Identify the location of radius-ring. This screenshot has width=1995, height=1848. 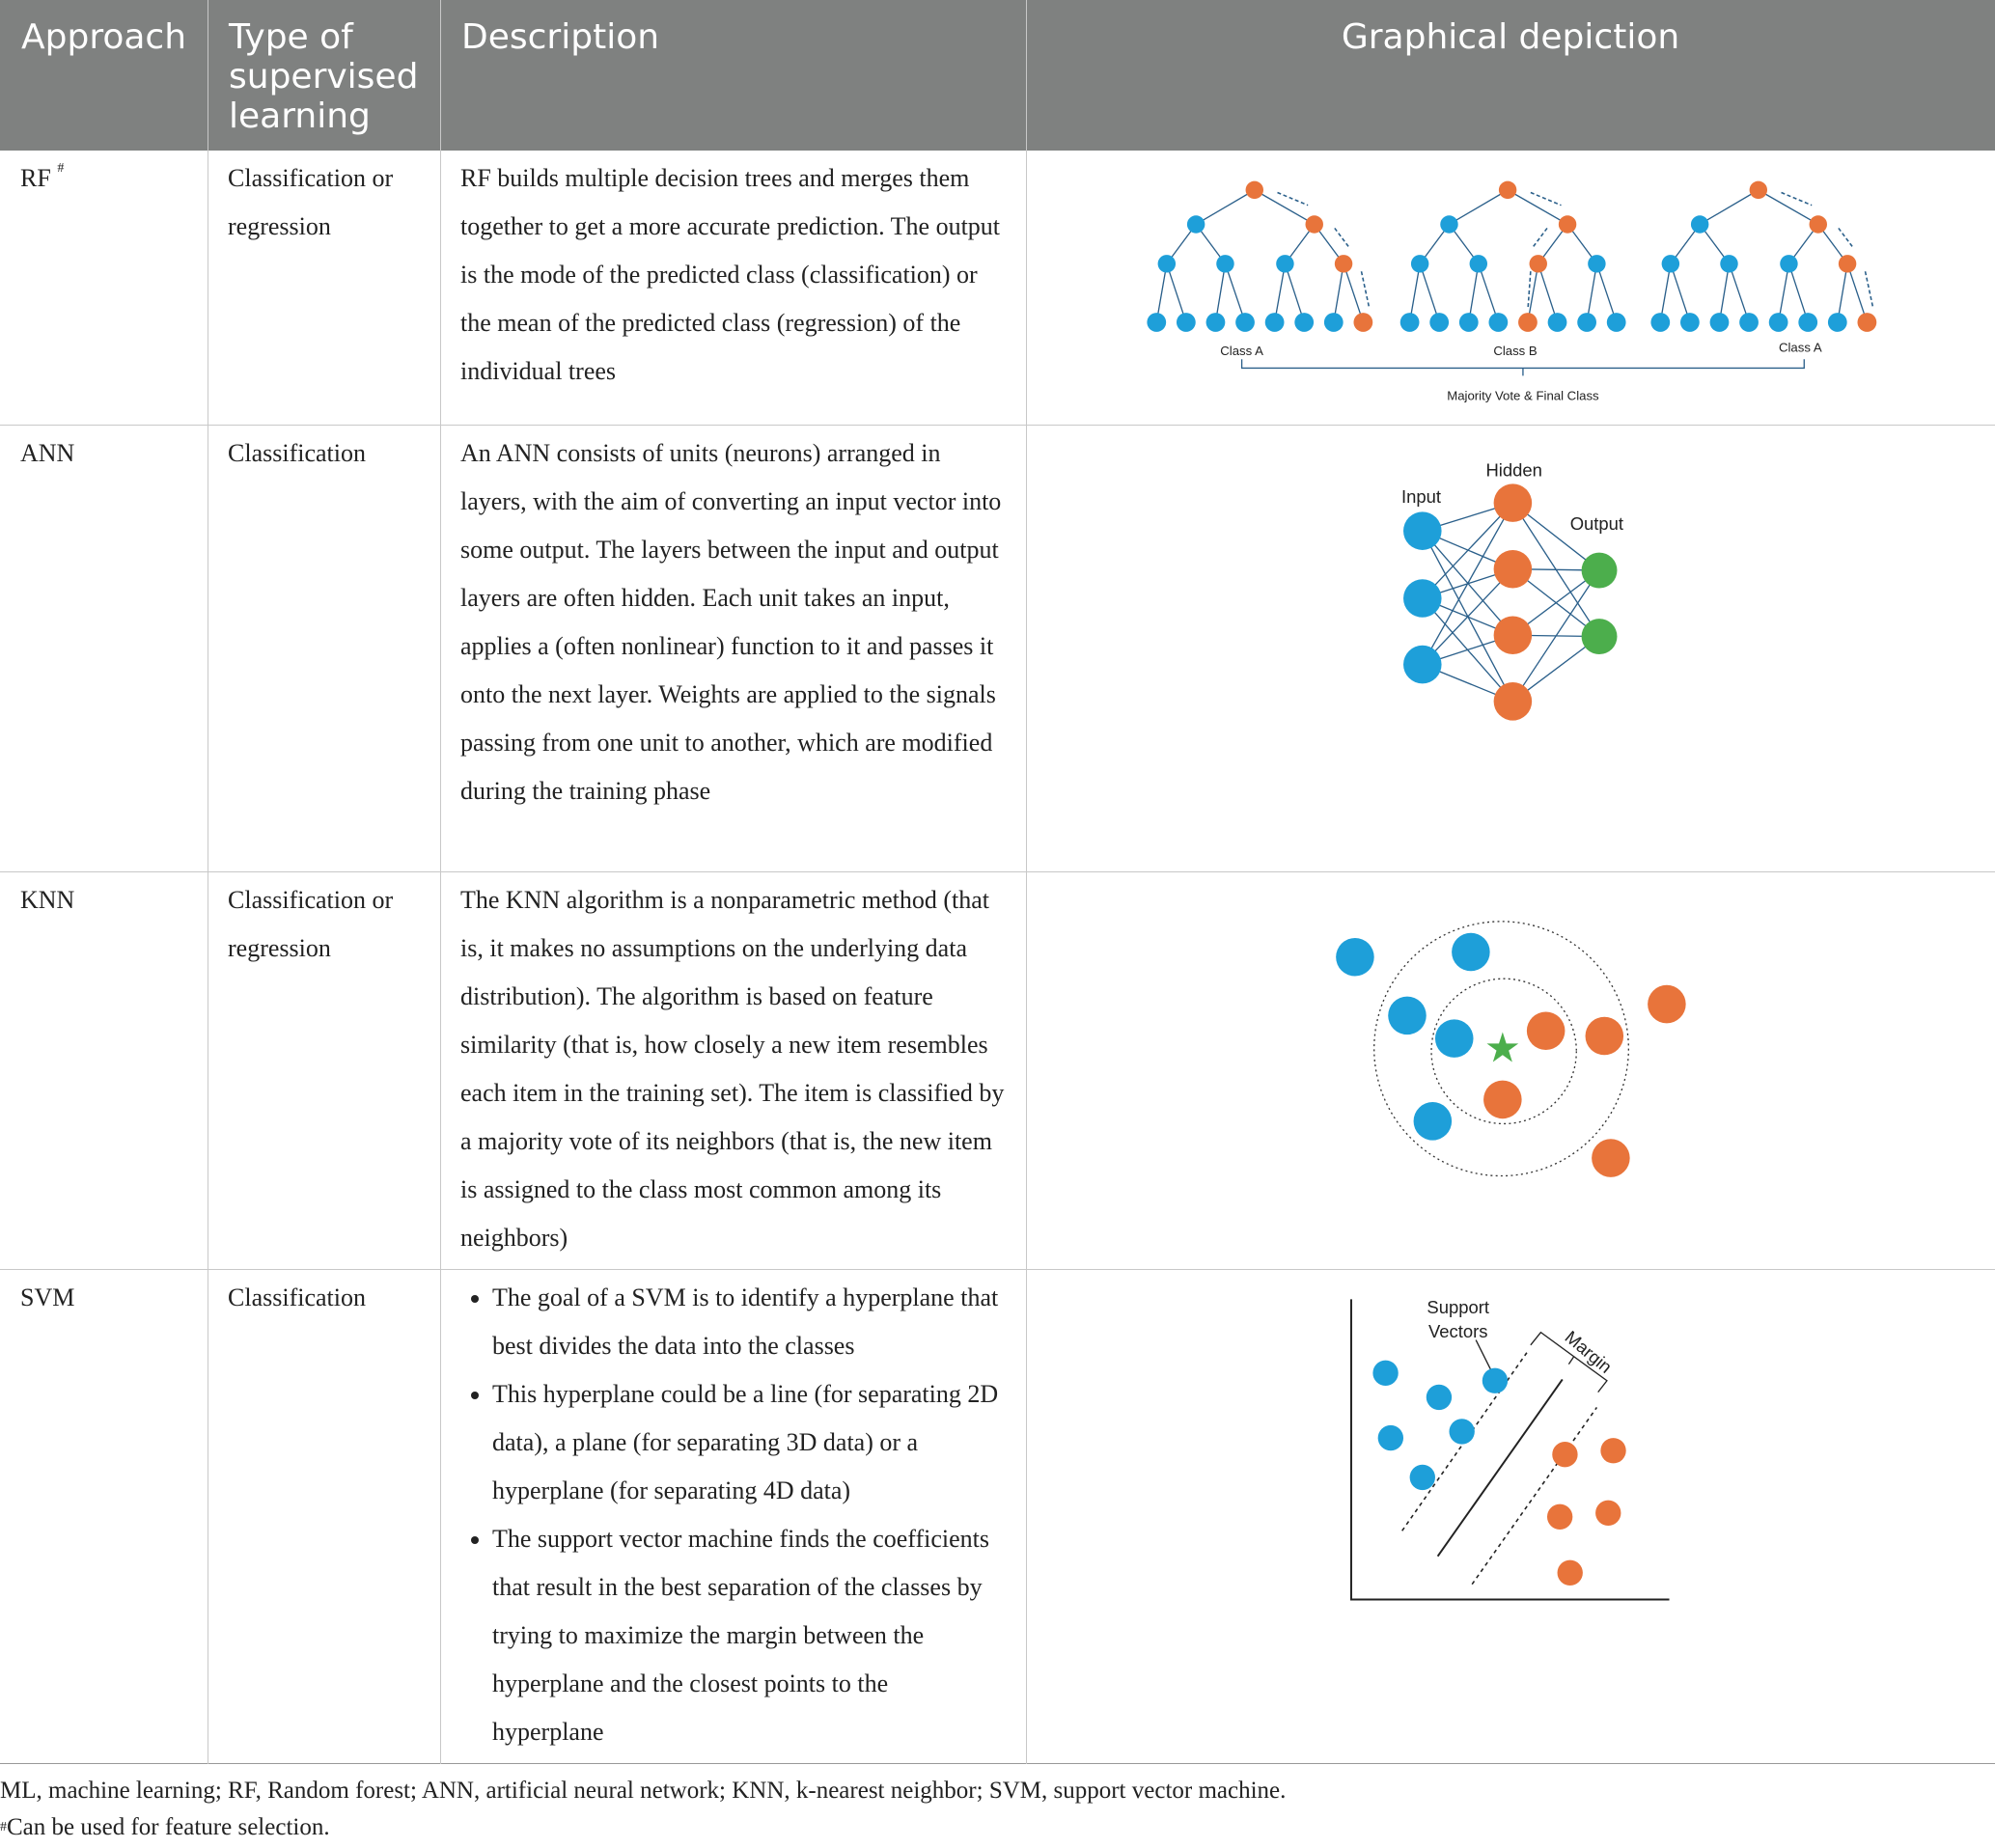
(1501, 1049).